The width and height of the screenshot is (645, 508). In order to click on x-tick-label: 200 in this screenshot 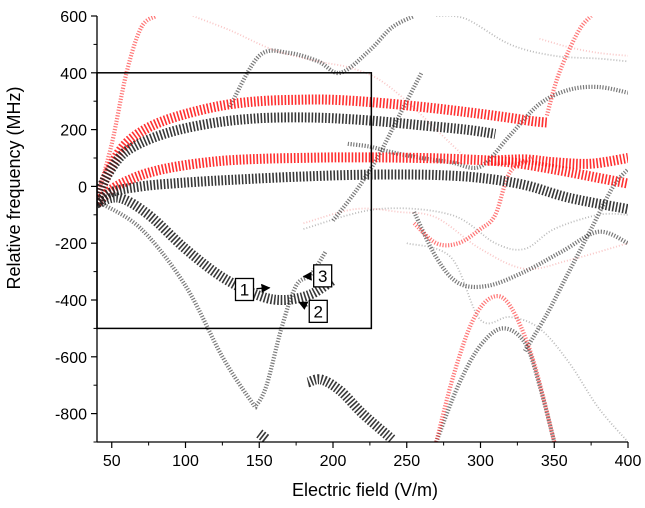, I will do `click(333, 461)`.